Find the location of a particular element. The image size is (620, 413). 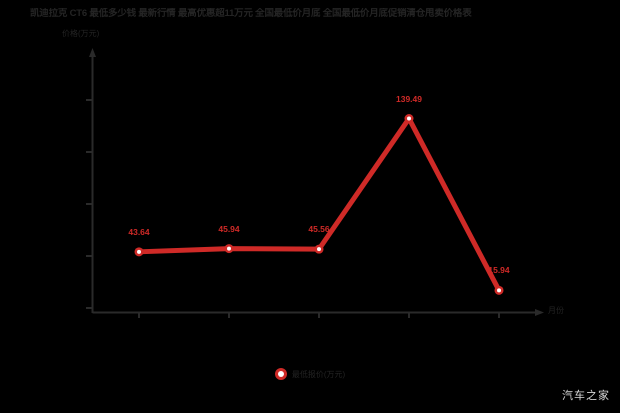

data-point-label: 43.64 is located at coordinates (139, 231).